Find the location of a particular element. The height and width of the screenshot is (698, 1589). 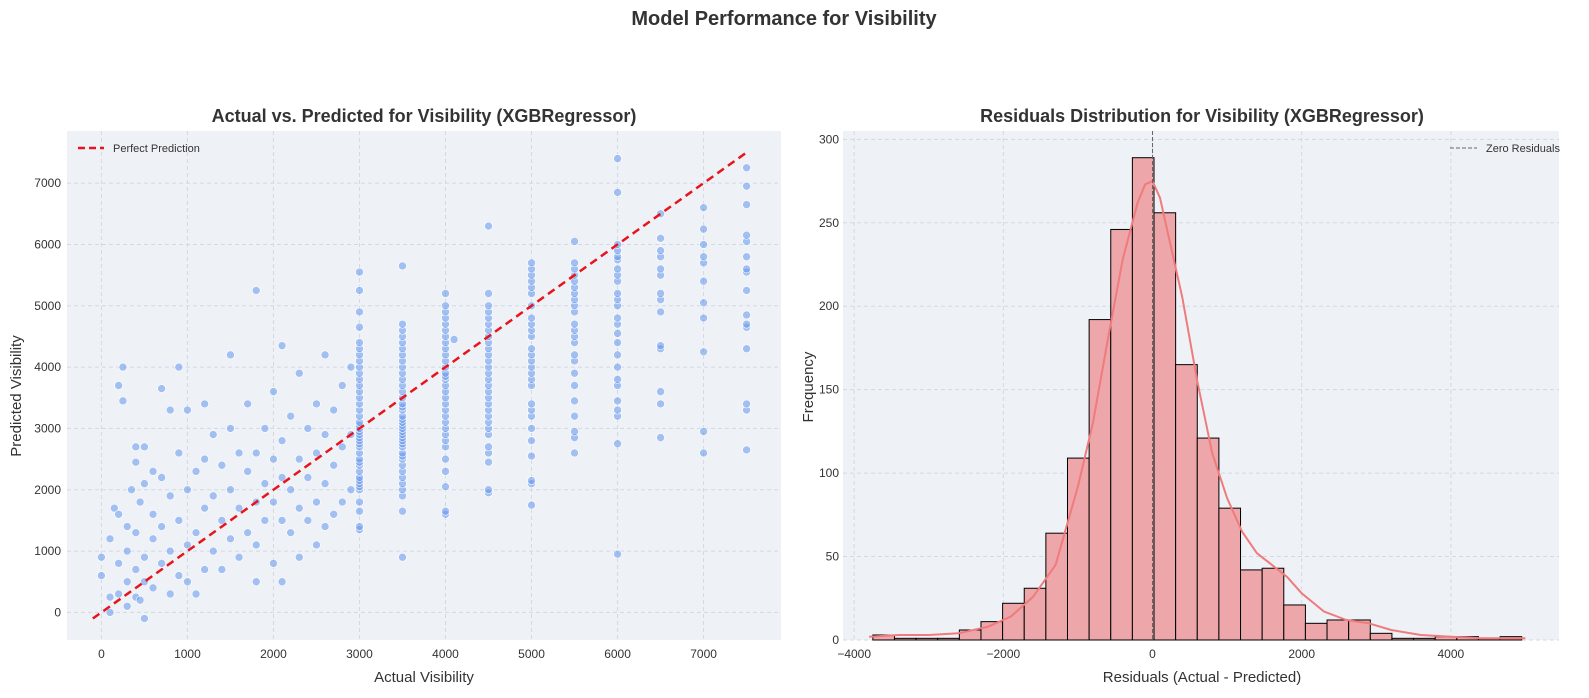

scatter-x-tick-label: 1000 is located at coordinates (187, 654).